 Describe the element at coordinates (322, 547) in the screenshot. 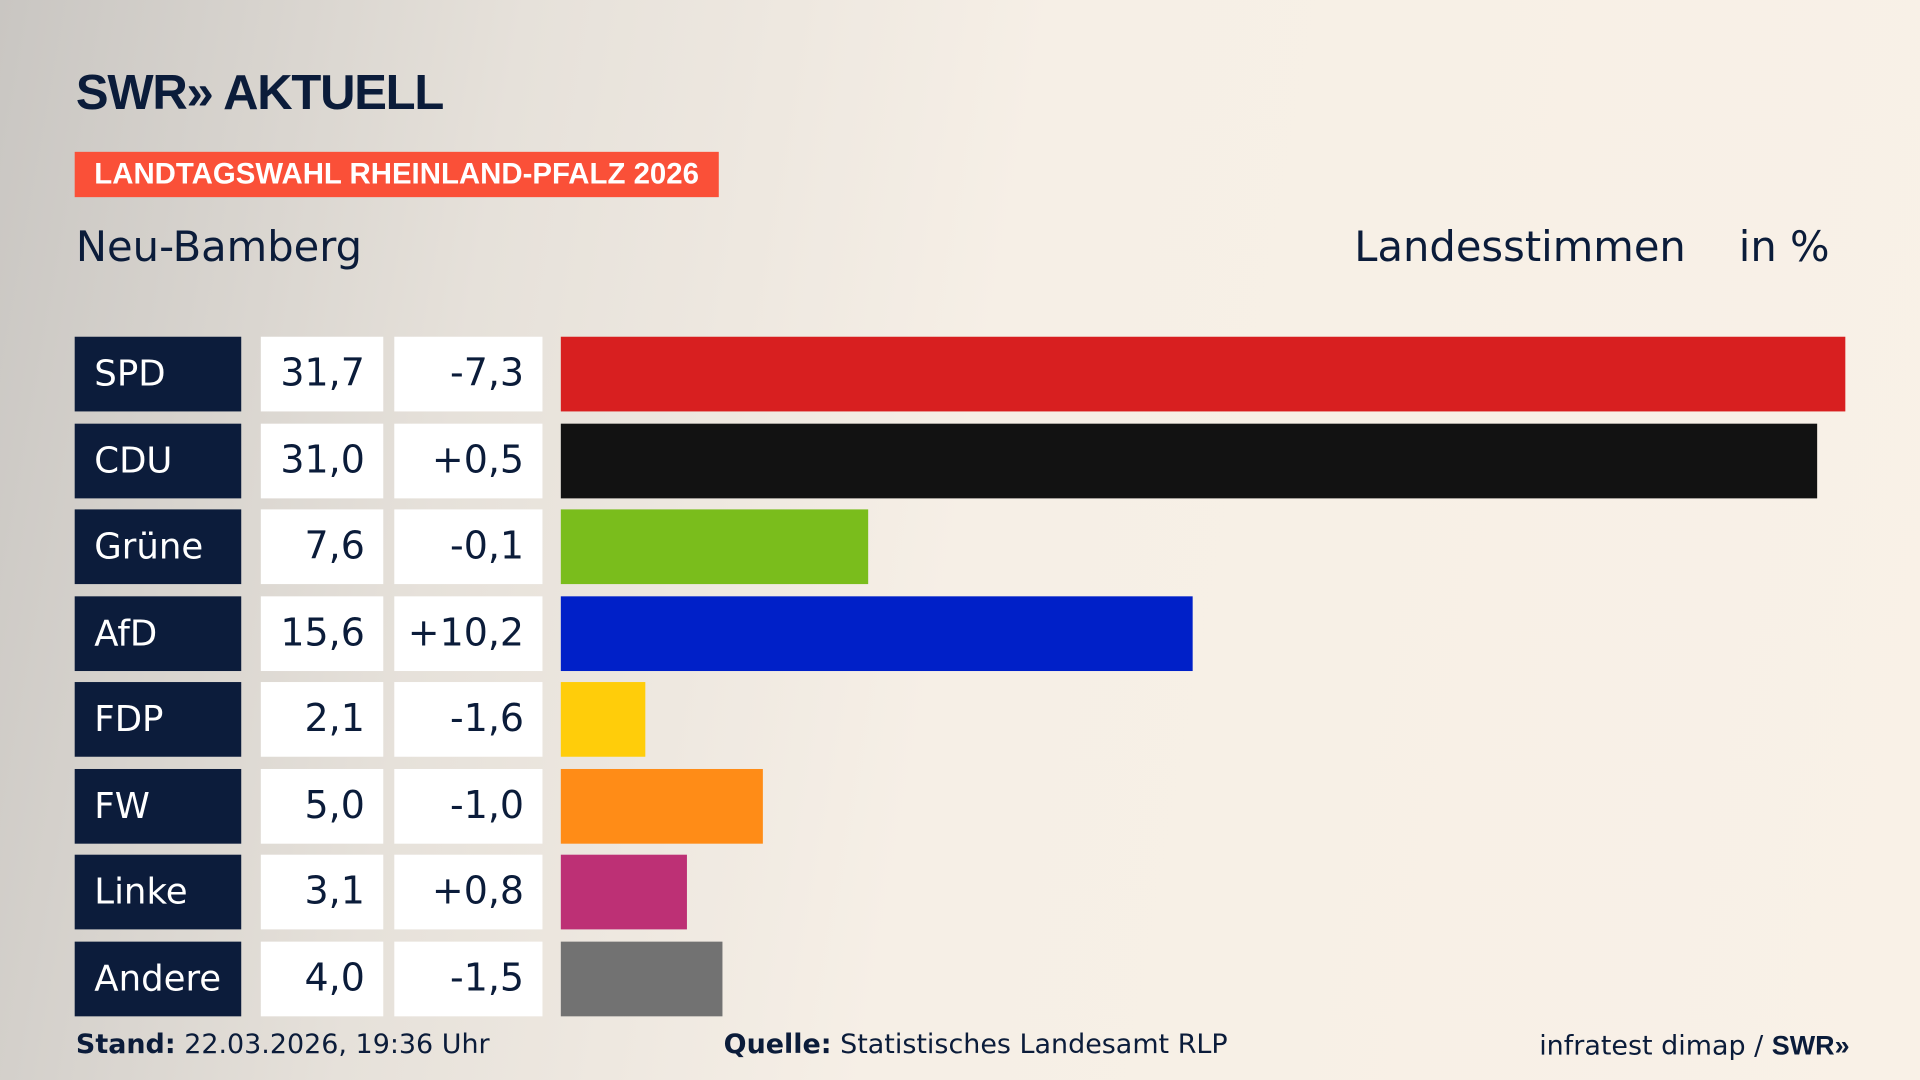

I see `value-label: 7,6` at that location.